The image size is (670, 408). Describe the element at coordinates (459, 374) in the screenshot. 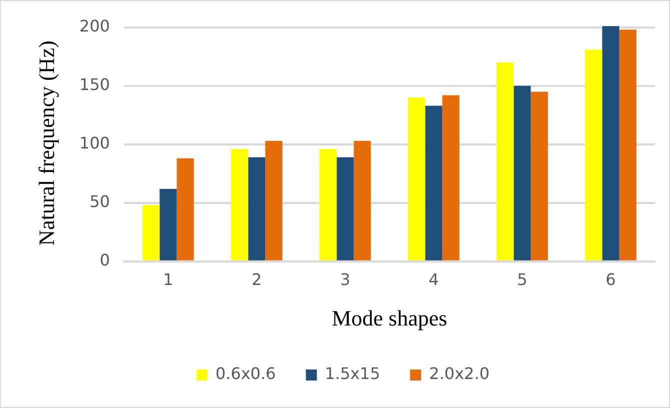

I see `legend-label: 2.0x2.0` at that location.